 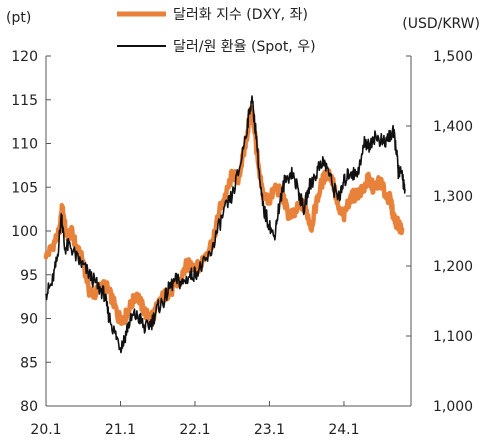 I want to click on left-tick-label: 85, so click(x=29, y=363).